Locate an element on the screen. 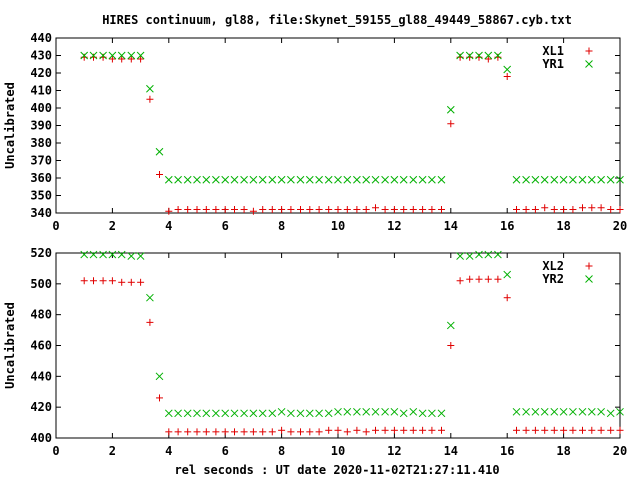 This screenshot has width=640, height=480. y-tick-label: 340 is located at coordinates (41, 213).